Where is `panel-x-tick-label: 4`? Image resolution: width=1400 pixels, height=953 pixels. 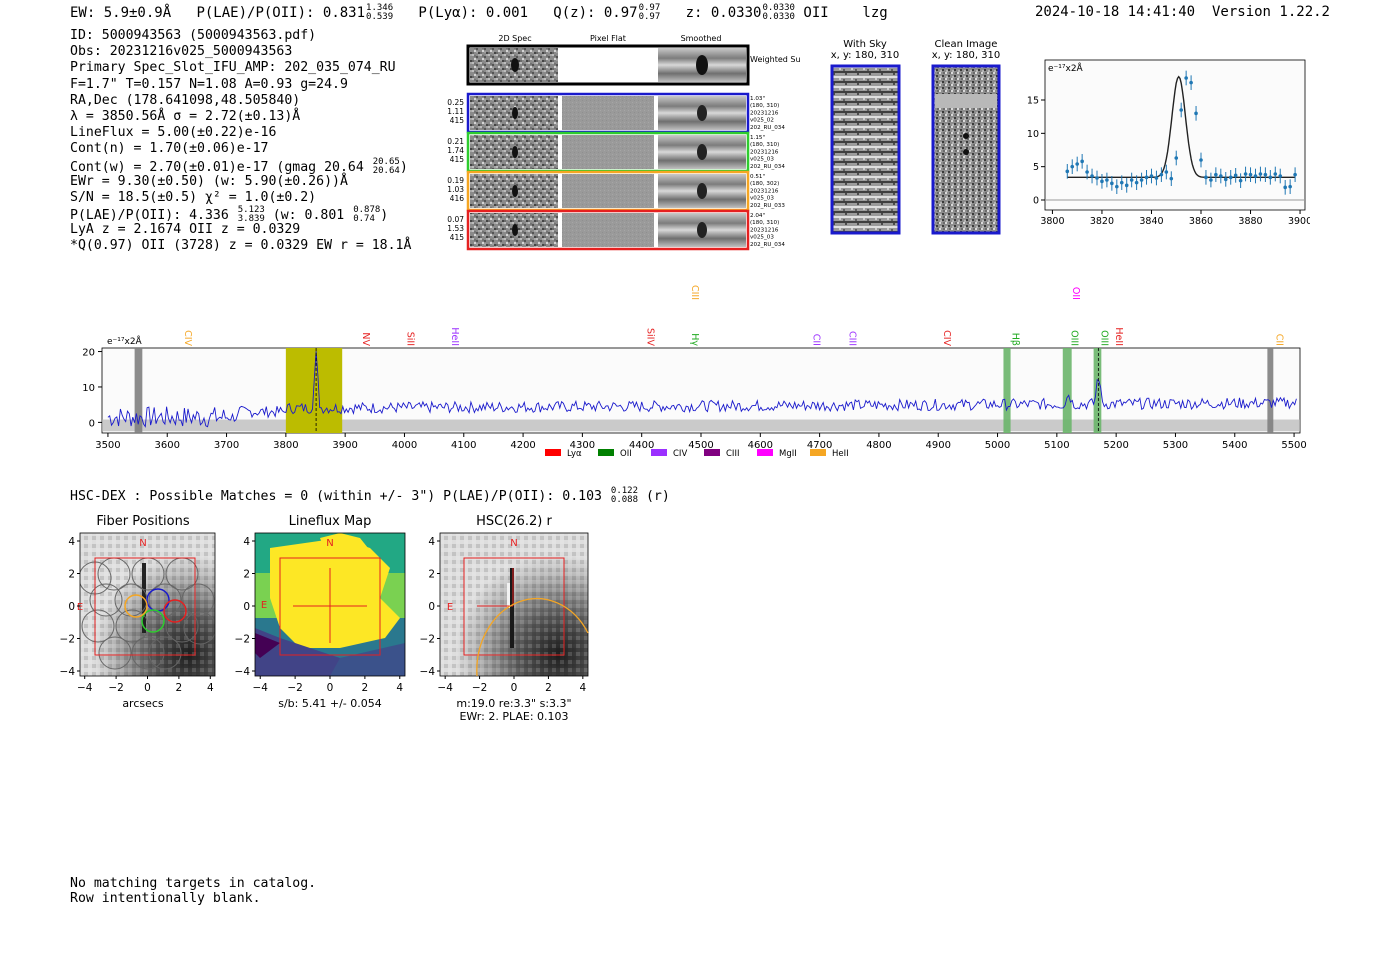 panel-x-tick-label: 4 is located at coordinates (210, 688).